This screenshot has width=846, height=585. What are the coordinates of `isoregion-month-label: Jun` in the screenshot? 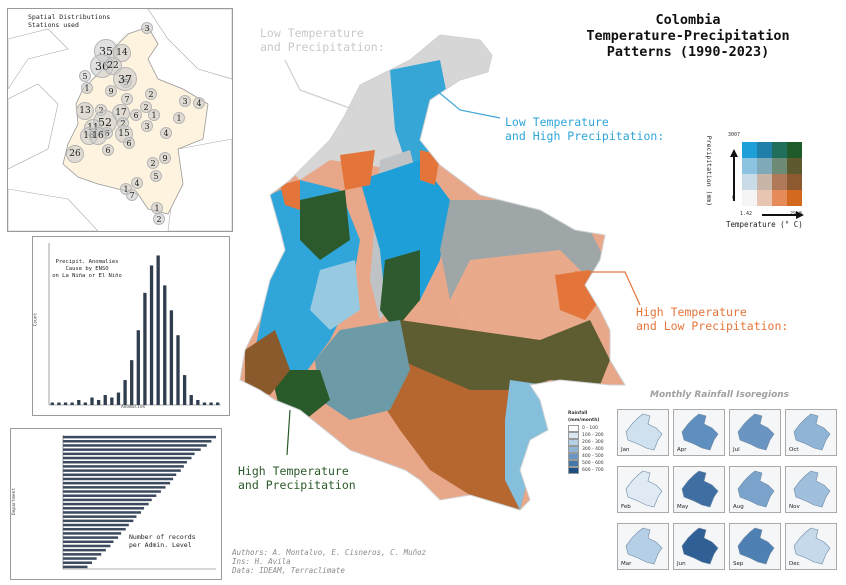 It's located at (681, 564).